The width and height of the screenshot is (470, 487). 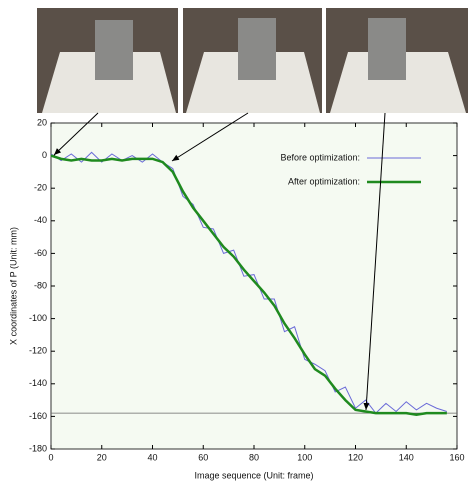 What do you see at coordinates (253, 475) in the screenshot?
I see `x-axis-label: Image sequence (Unit: frame)` at bounding box center [253, 475].